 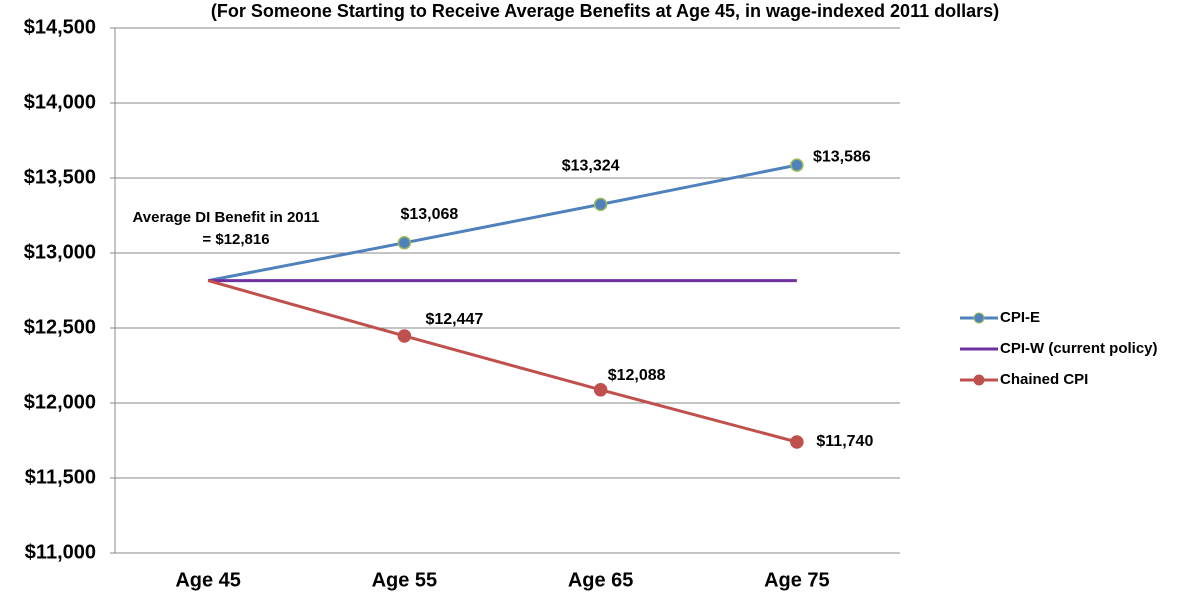 What do you see at coordinates (1044, 379) in the screenshot?
I see `legend-label: Chained CPI` at bounding box center [1044, 379].